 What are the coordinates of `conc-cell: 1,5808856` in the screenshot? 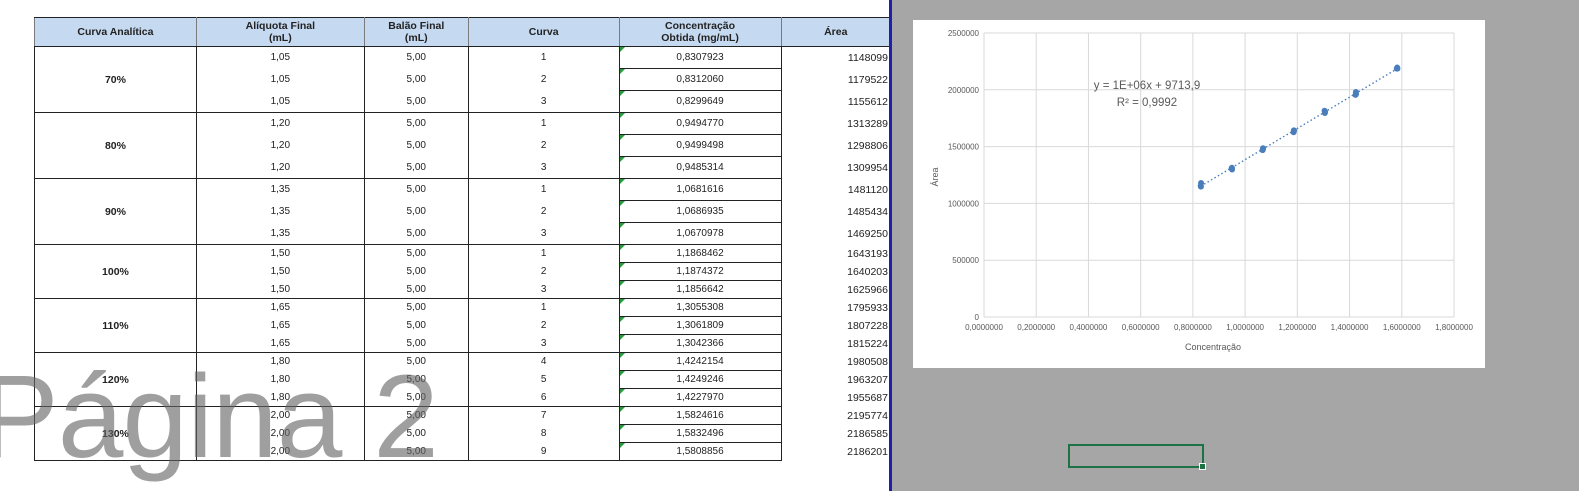 It's located at (700, 451).